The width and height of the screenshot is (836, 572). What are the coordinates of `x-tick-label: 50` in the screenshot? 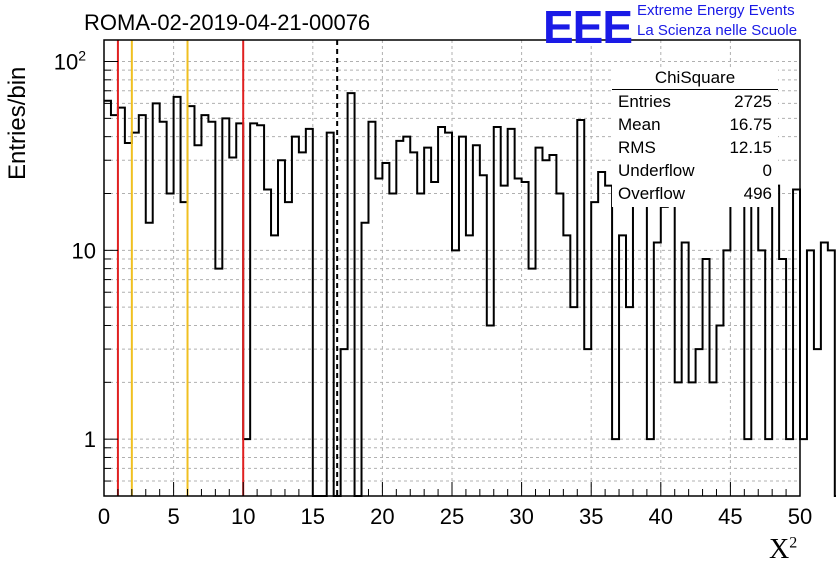 It's located at (800, 516).